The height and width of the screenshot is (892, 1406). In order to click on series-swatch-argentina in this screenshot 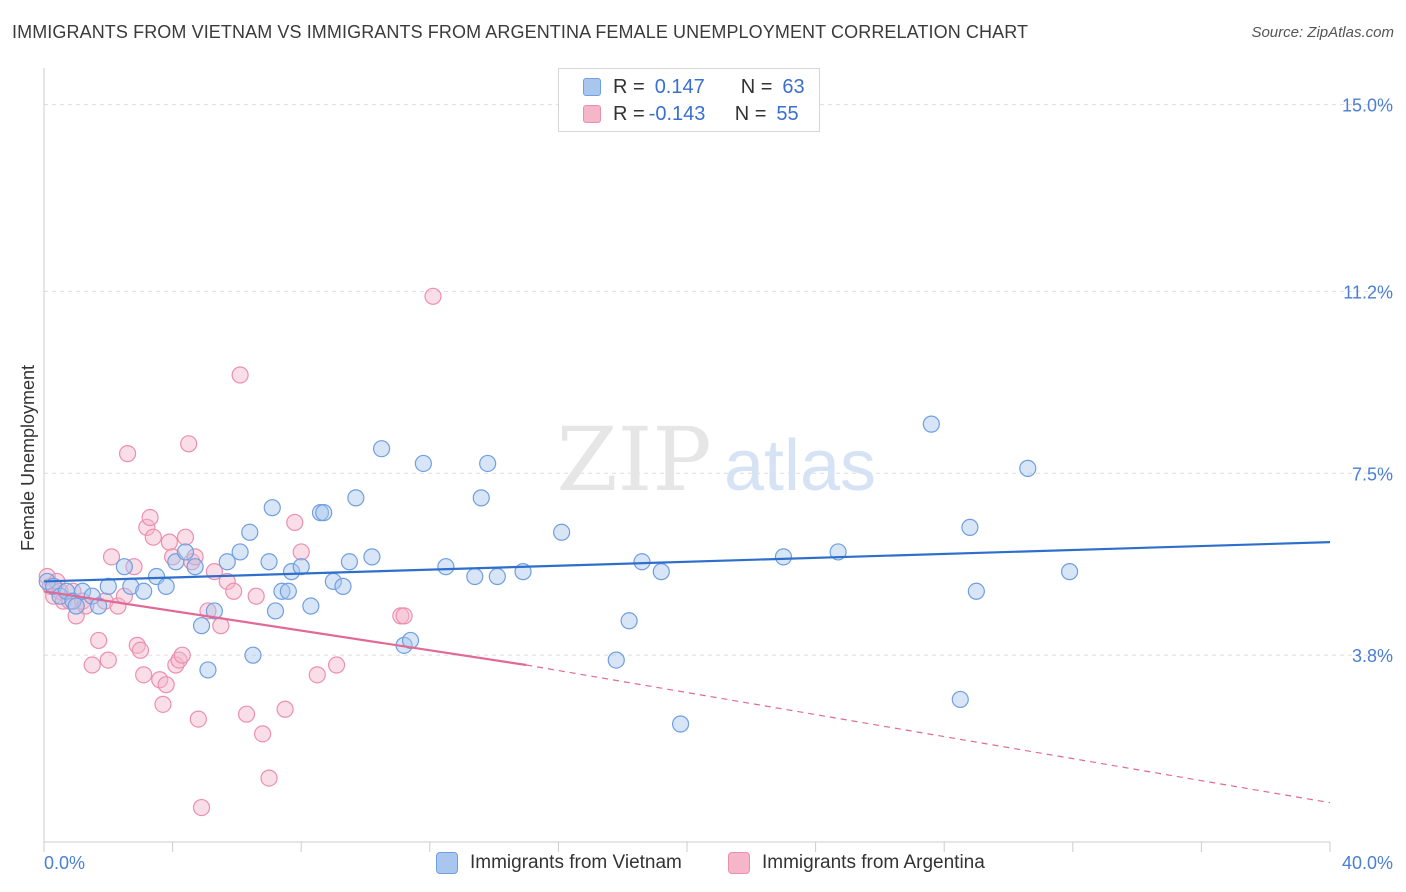, I will do `click(739, 863)`.